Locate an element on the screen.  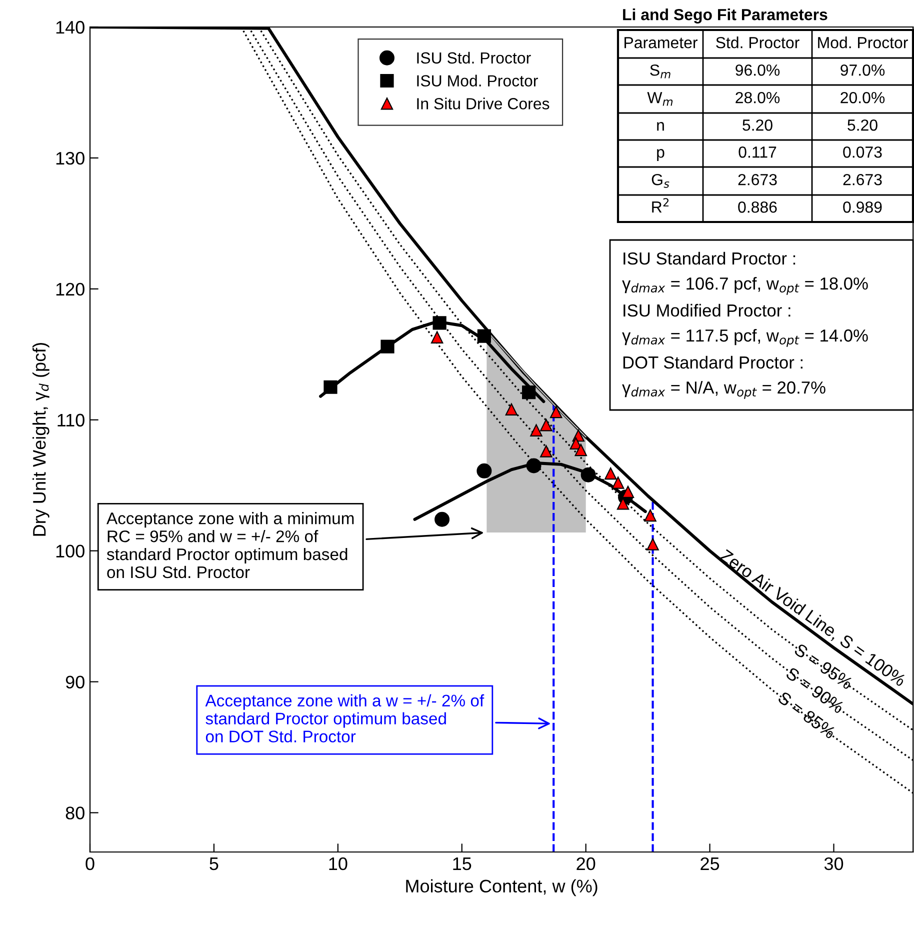
x-tick-label: 30 is located at coordinates (834, 863).